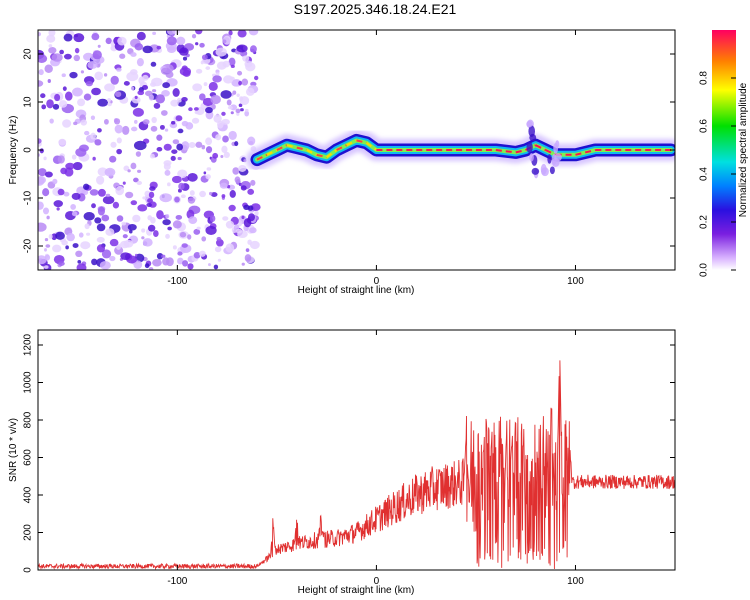 The image size is (750, 600). Describe the element at coordinates (377, 581) in the screenshot. I see `snr-x-tick-label: 0` at that location.